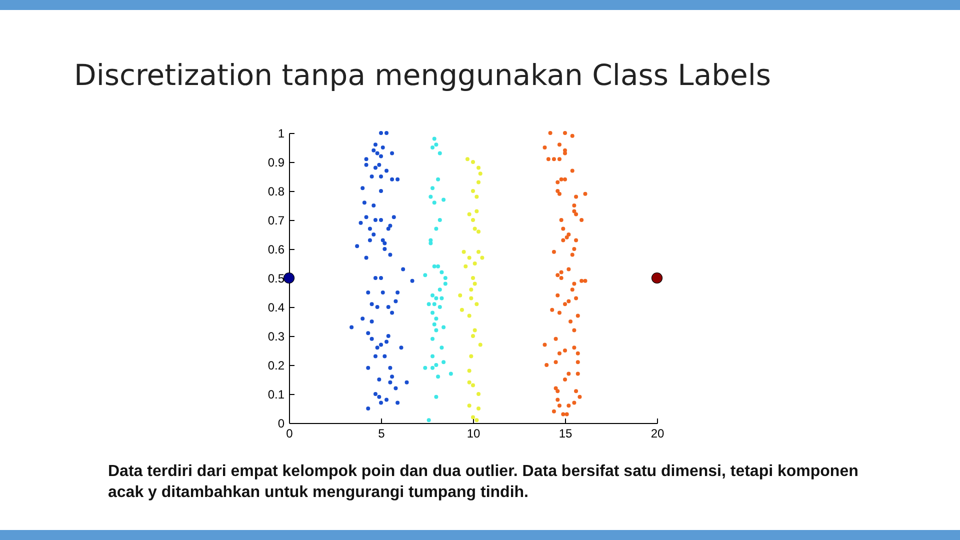 The width and height of the screenshot is (960, 540). I want to click on y-tick-label: 0.5, so click(276, 279).